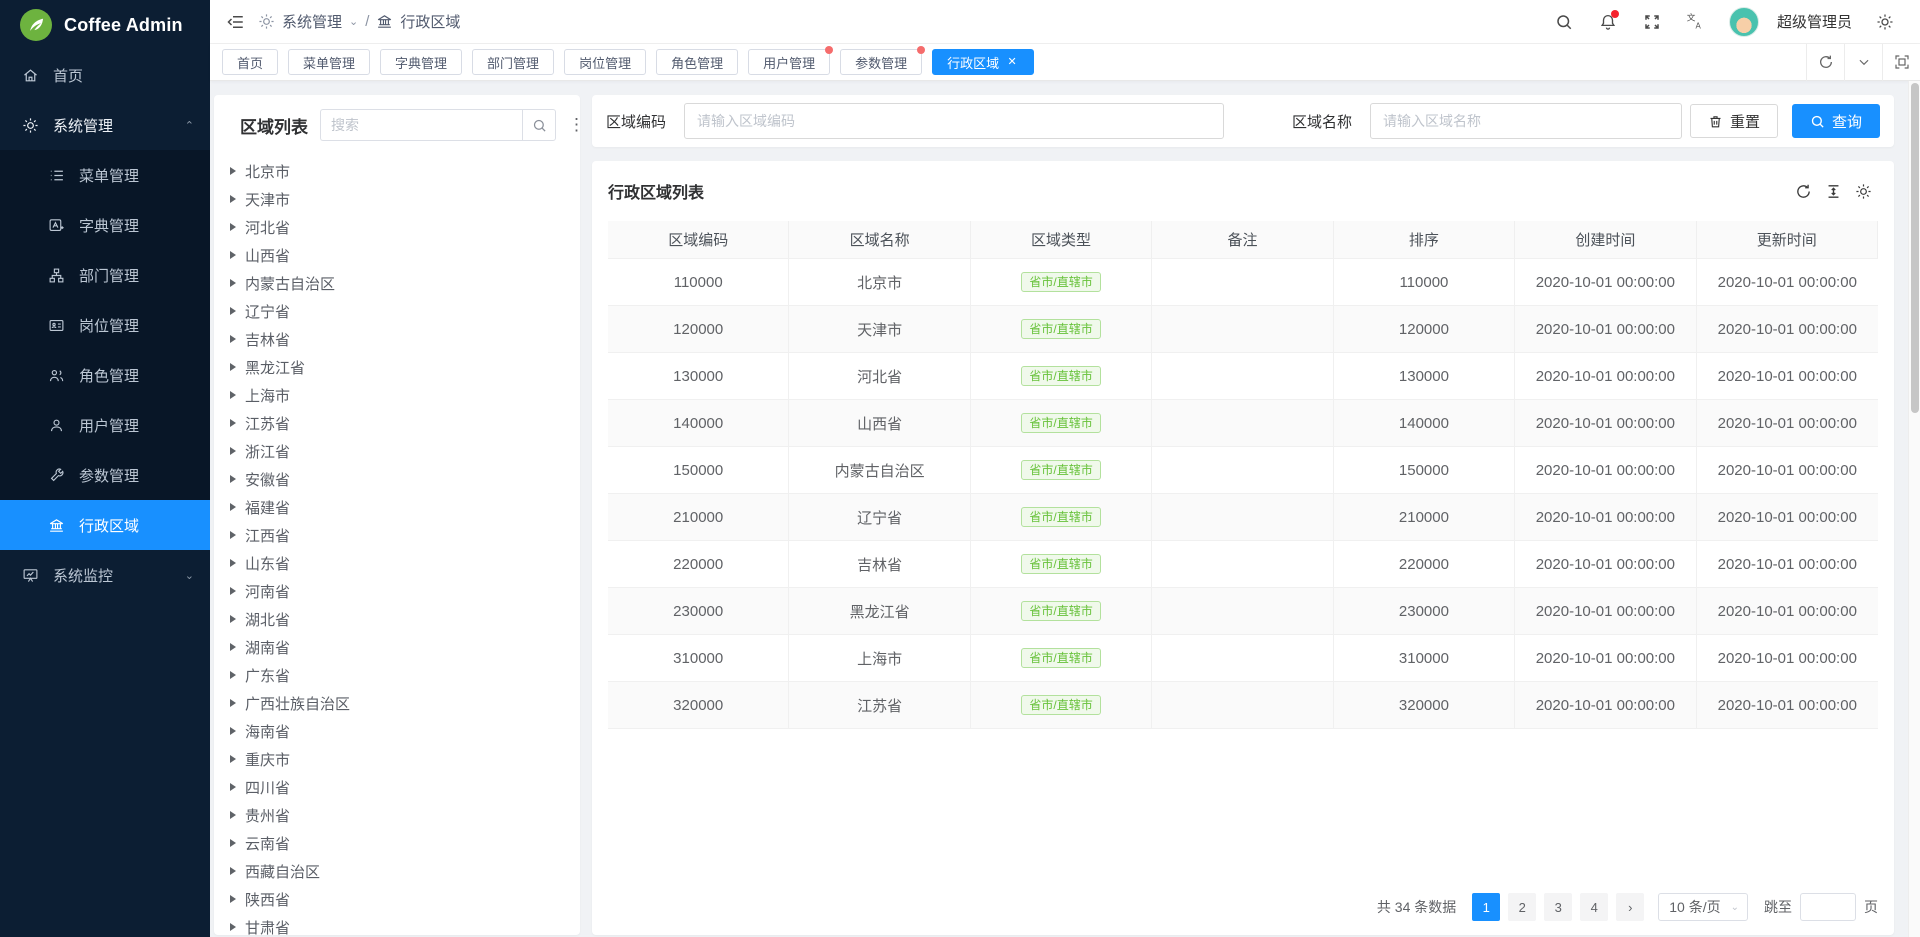 This screenshot has width=1920, height=937. What do you see at coordinates (105, 175) in the screenshot?
I see `sidebar-item-menu-mgmt: 菜单管理` at bounding box center [105, 175].